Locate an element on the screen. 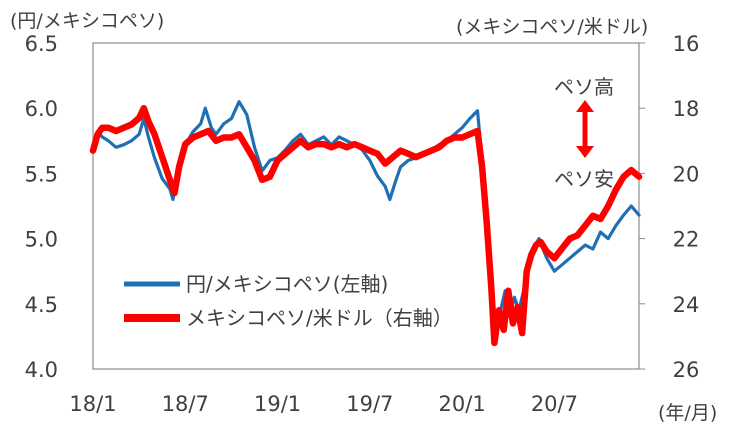 Image resolution: width=743 pixels, height=427 pixels. x-tick-label: 20/7 is located at coordinates (554, 404).